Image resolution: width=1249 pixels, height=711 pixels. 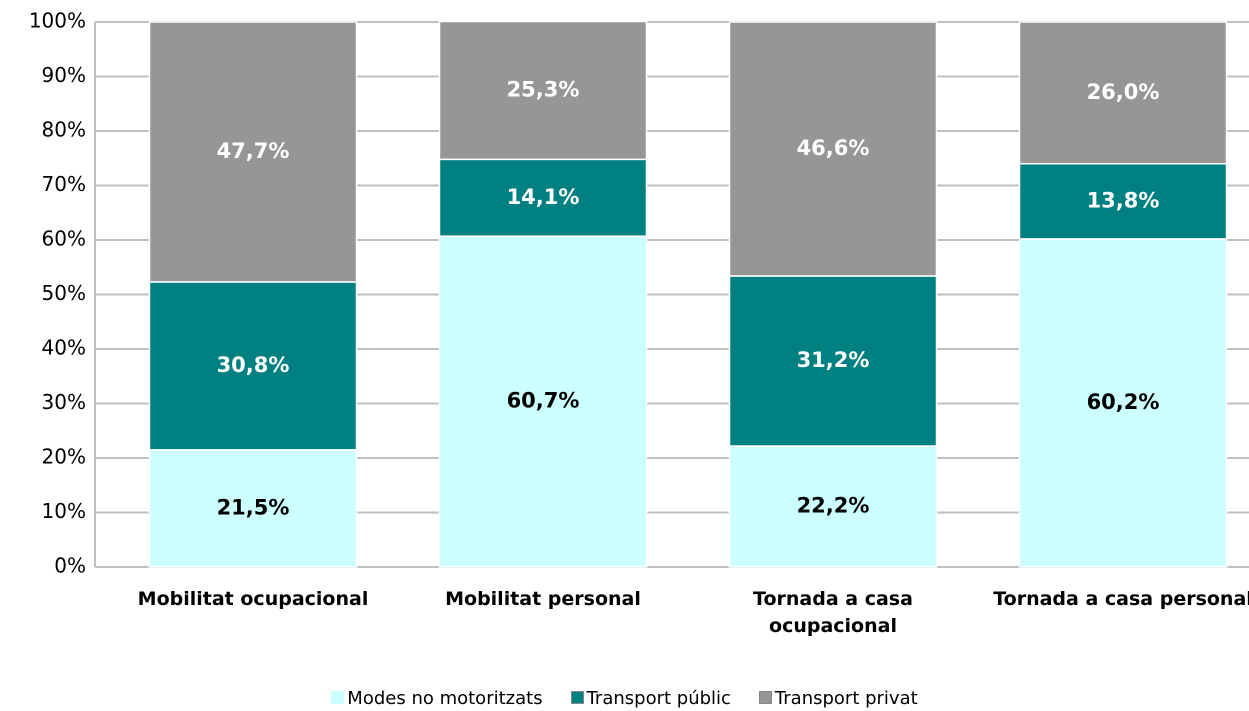 What do you see at coordinates (658, 698) in the screenshot?
I see `legend-label: Transport públic` at bounding box center [658, 698].